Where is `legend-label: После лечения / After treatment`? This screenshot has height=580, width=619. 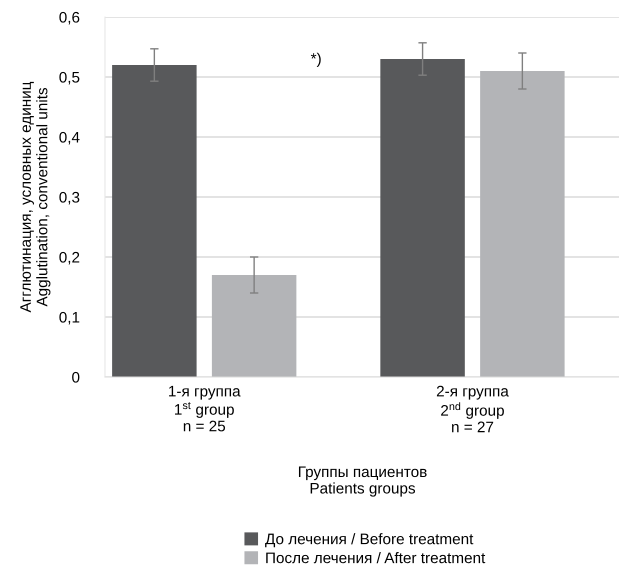
legend-label: После лечения / After treatment is located at coordinates (376, 558).